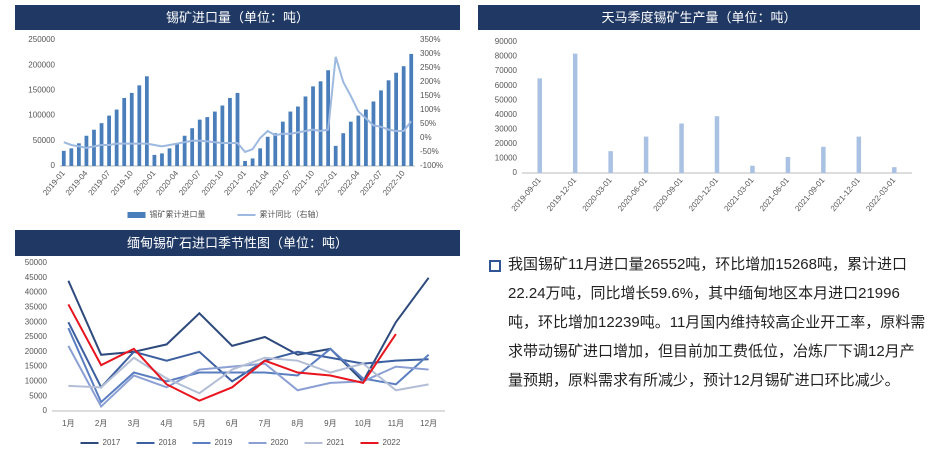 Image resolution: width=930 pixels, height=455 pixels. I want to click on legend-label: 2018, so click(168, 442).